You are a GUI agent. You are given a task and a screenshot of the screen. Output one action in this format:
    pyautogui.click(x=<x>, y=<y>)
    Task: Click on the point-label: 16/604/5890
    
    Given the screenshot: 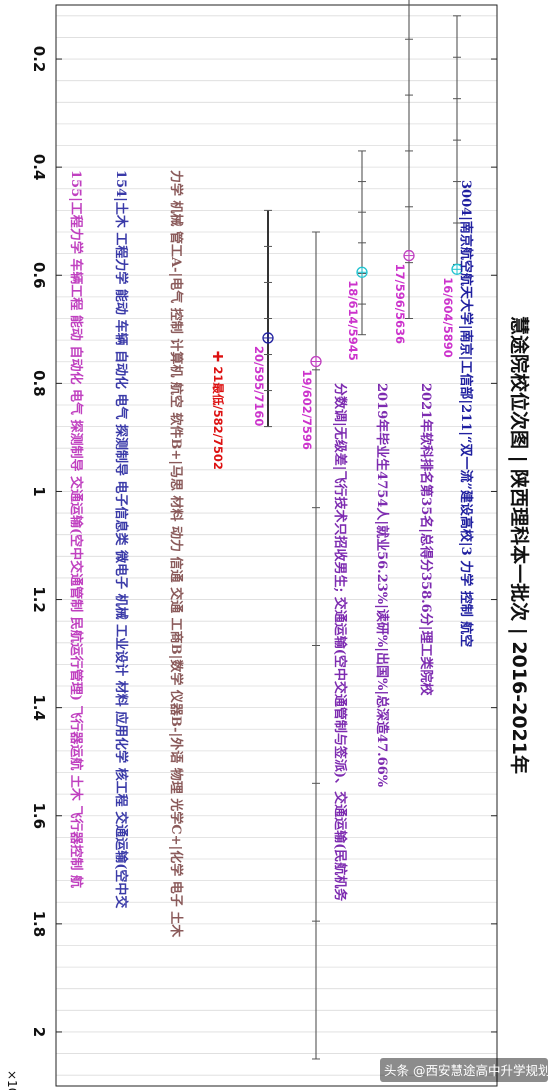 What is the action you would take?
    pyautogui.click(x=448, y=317)
    